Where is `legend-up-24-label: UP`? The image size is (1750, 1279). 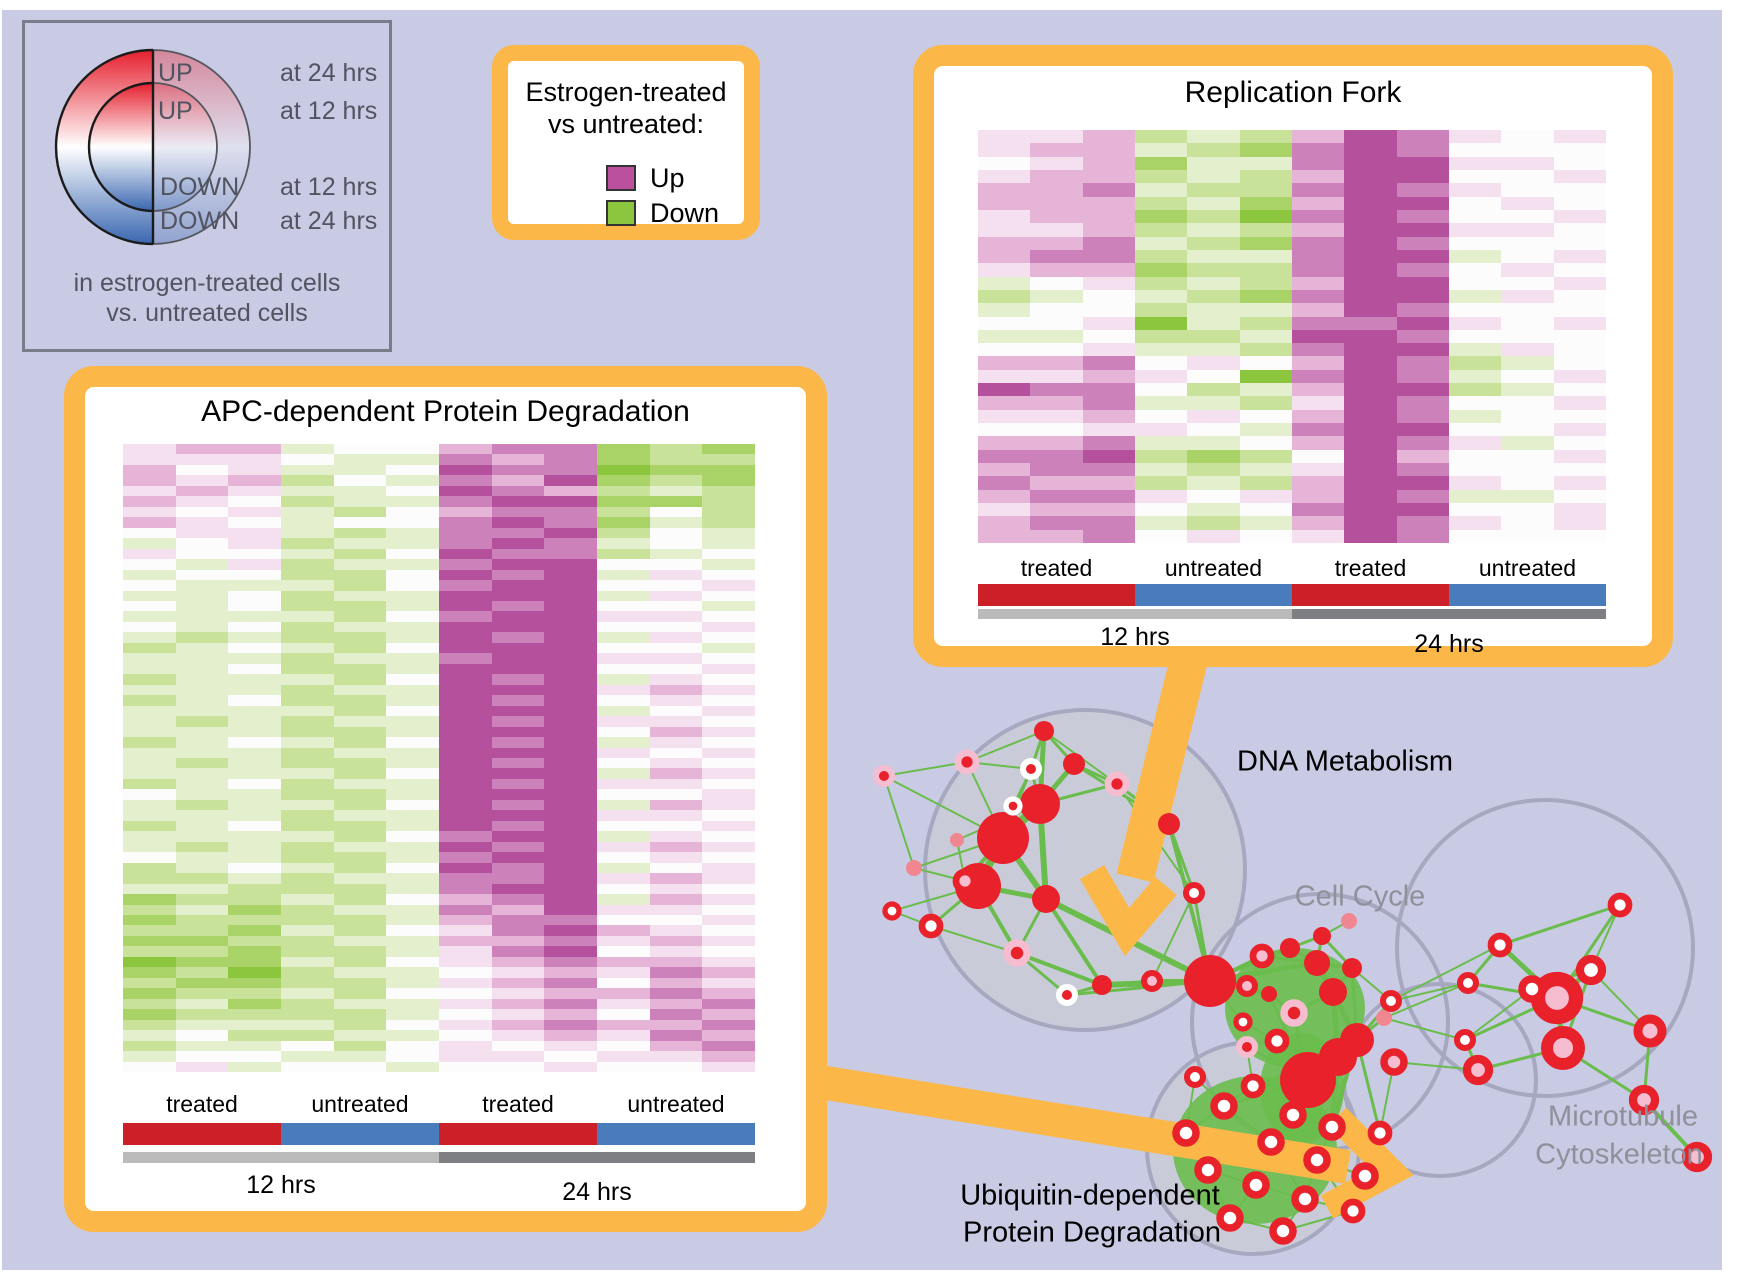 legend-up-24-label: UP is located at coordinates (175, 73).